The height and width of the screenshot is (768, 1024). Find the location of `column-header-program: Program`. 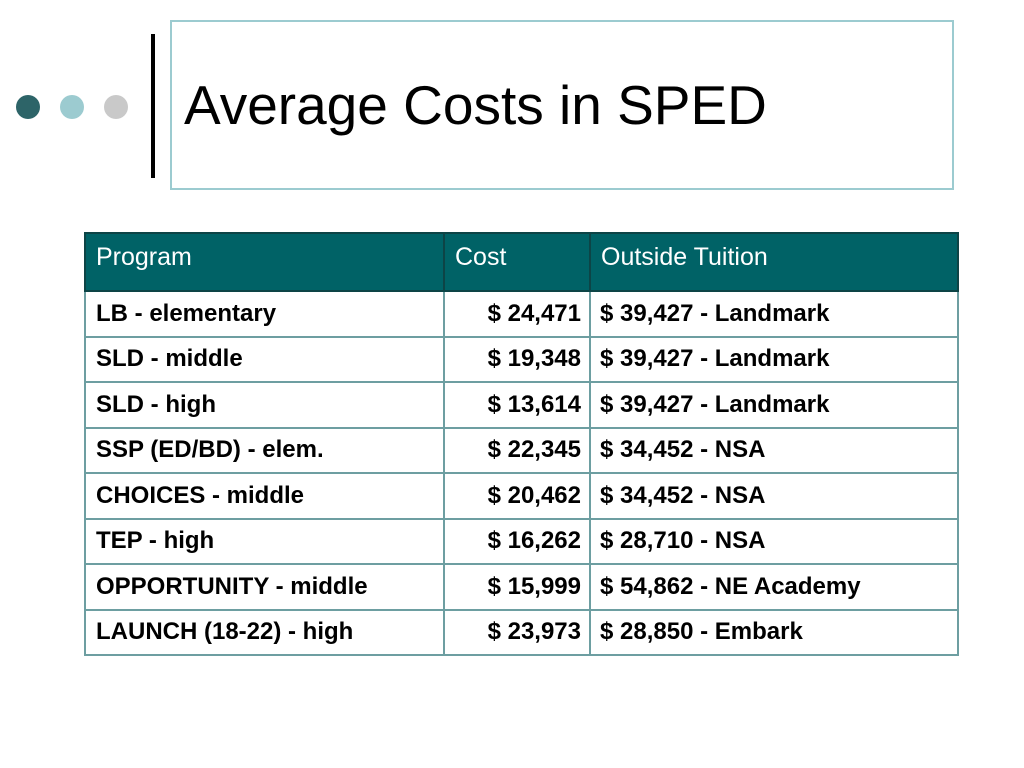

column-header-program: Program is located at coordinates (264, 262).